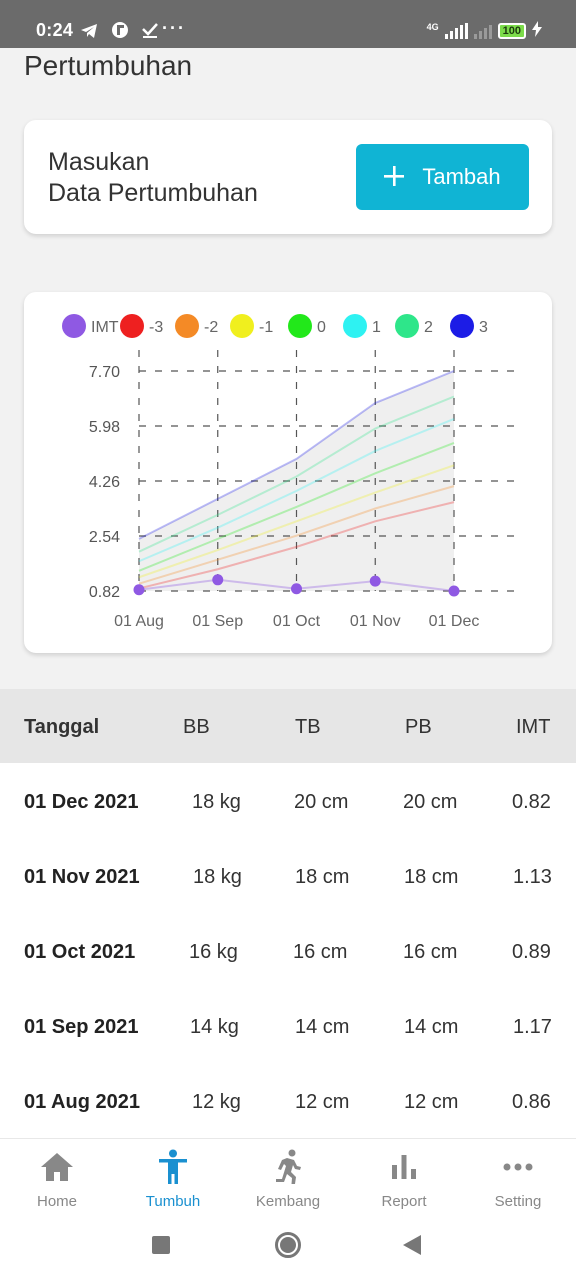 This screenshot has height=1280, width=576. I want to click on x-tick-label: 01 Sep, so click(217, 621).